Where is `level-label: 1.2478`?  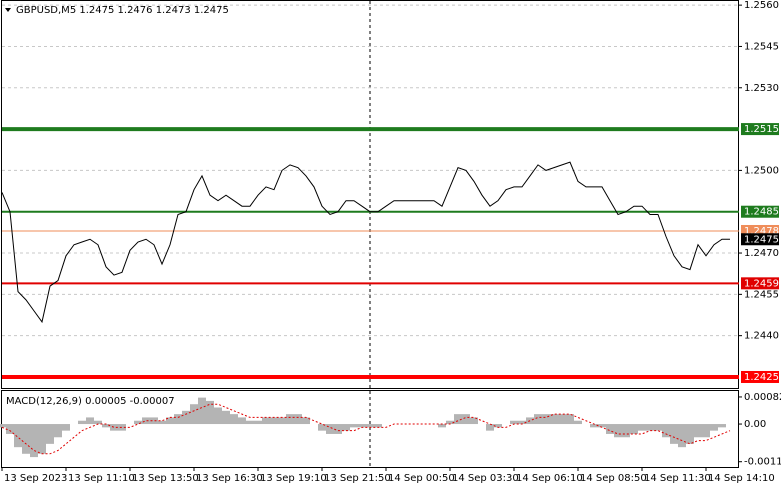
level-label: 1.2478 is located at coordinates (761, 231).